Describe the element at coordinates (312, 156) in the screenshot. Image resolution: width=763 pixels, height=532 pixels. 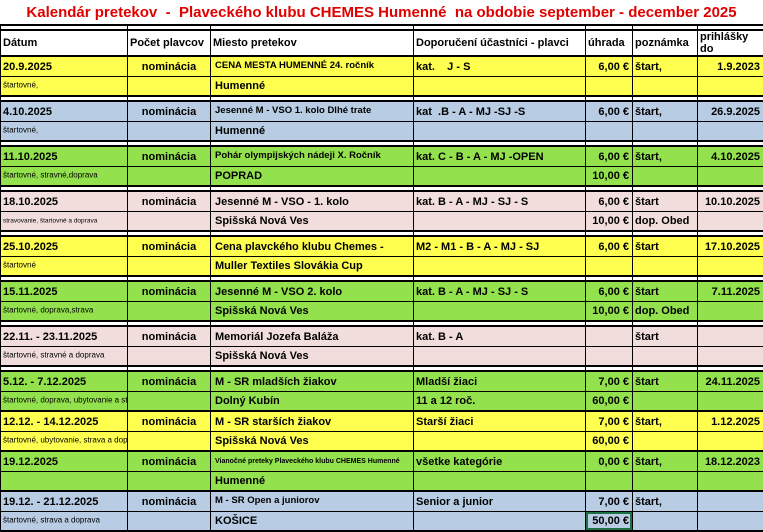
I see `cell-venue-name: Pohár olympijských nádeji X. Ročník` at that location.